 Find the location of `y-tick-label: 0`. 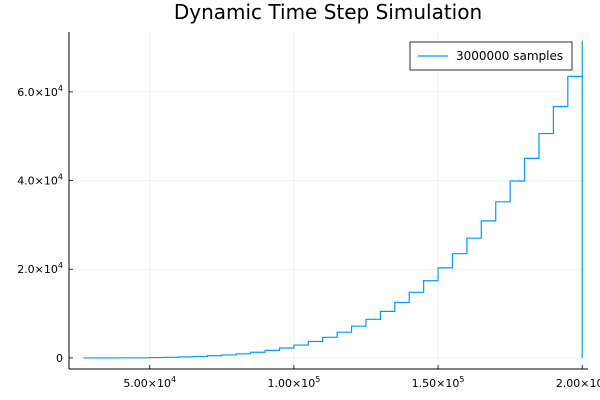

y-tick-label: 0 is located at coordinates (59, 358).